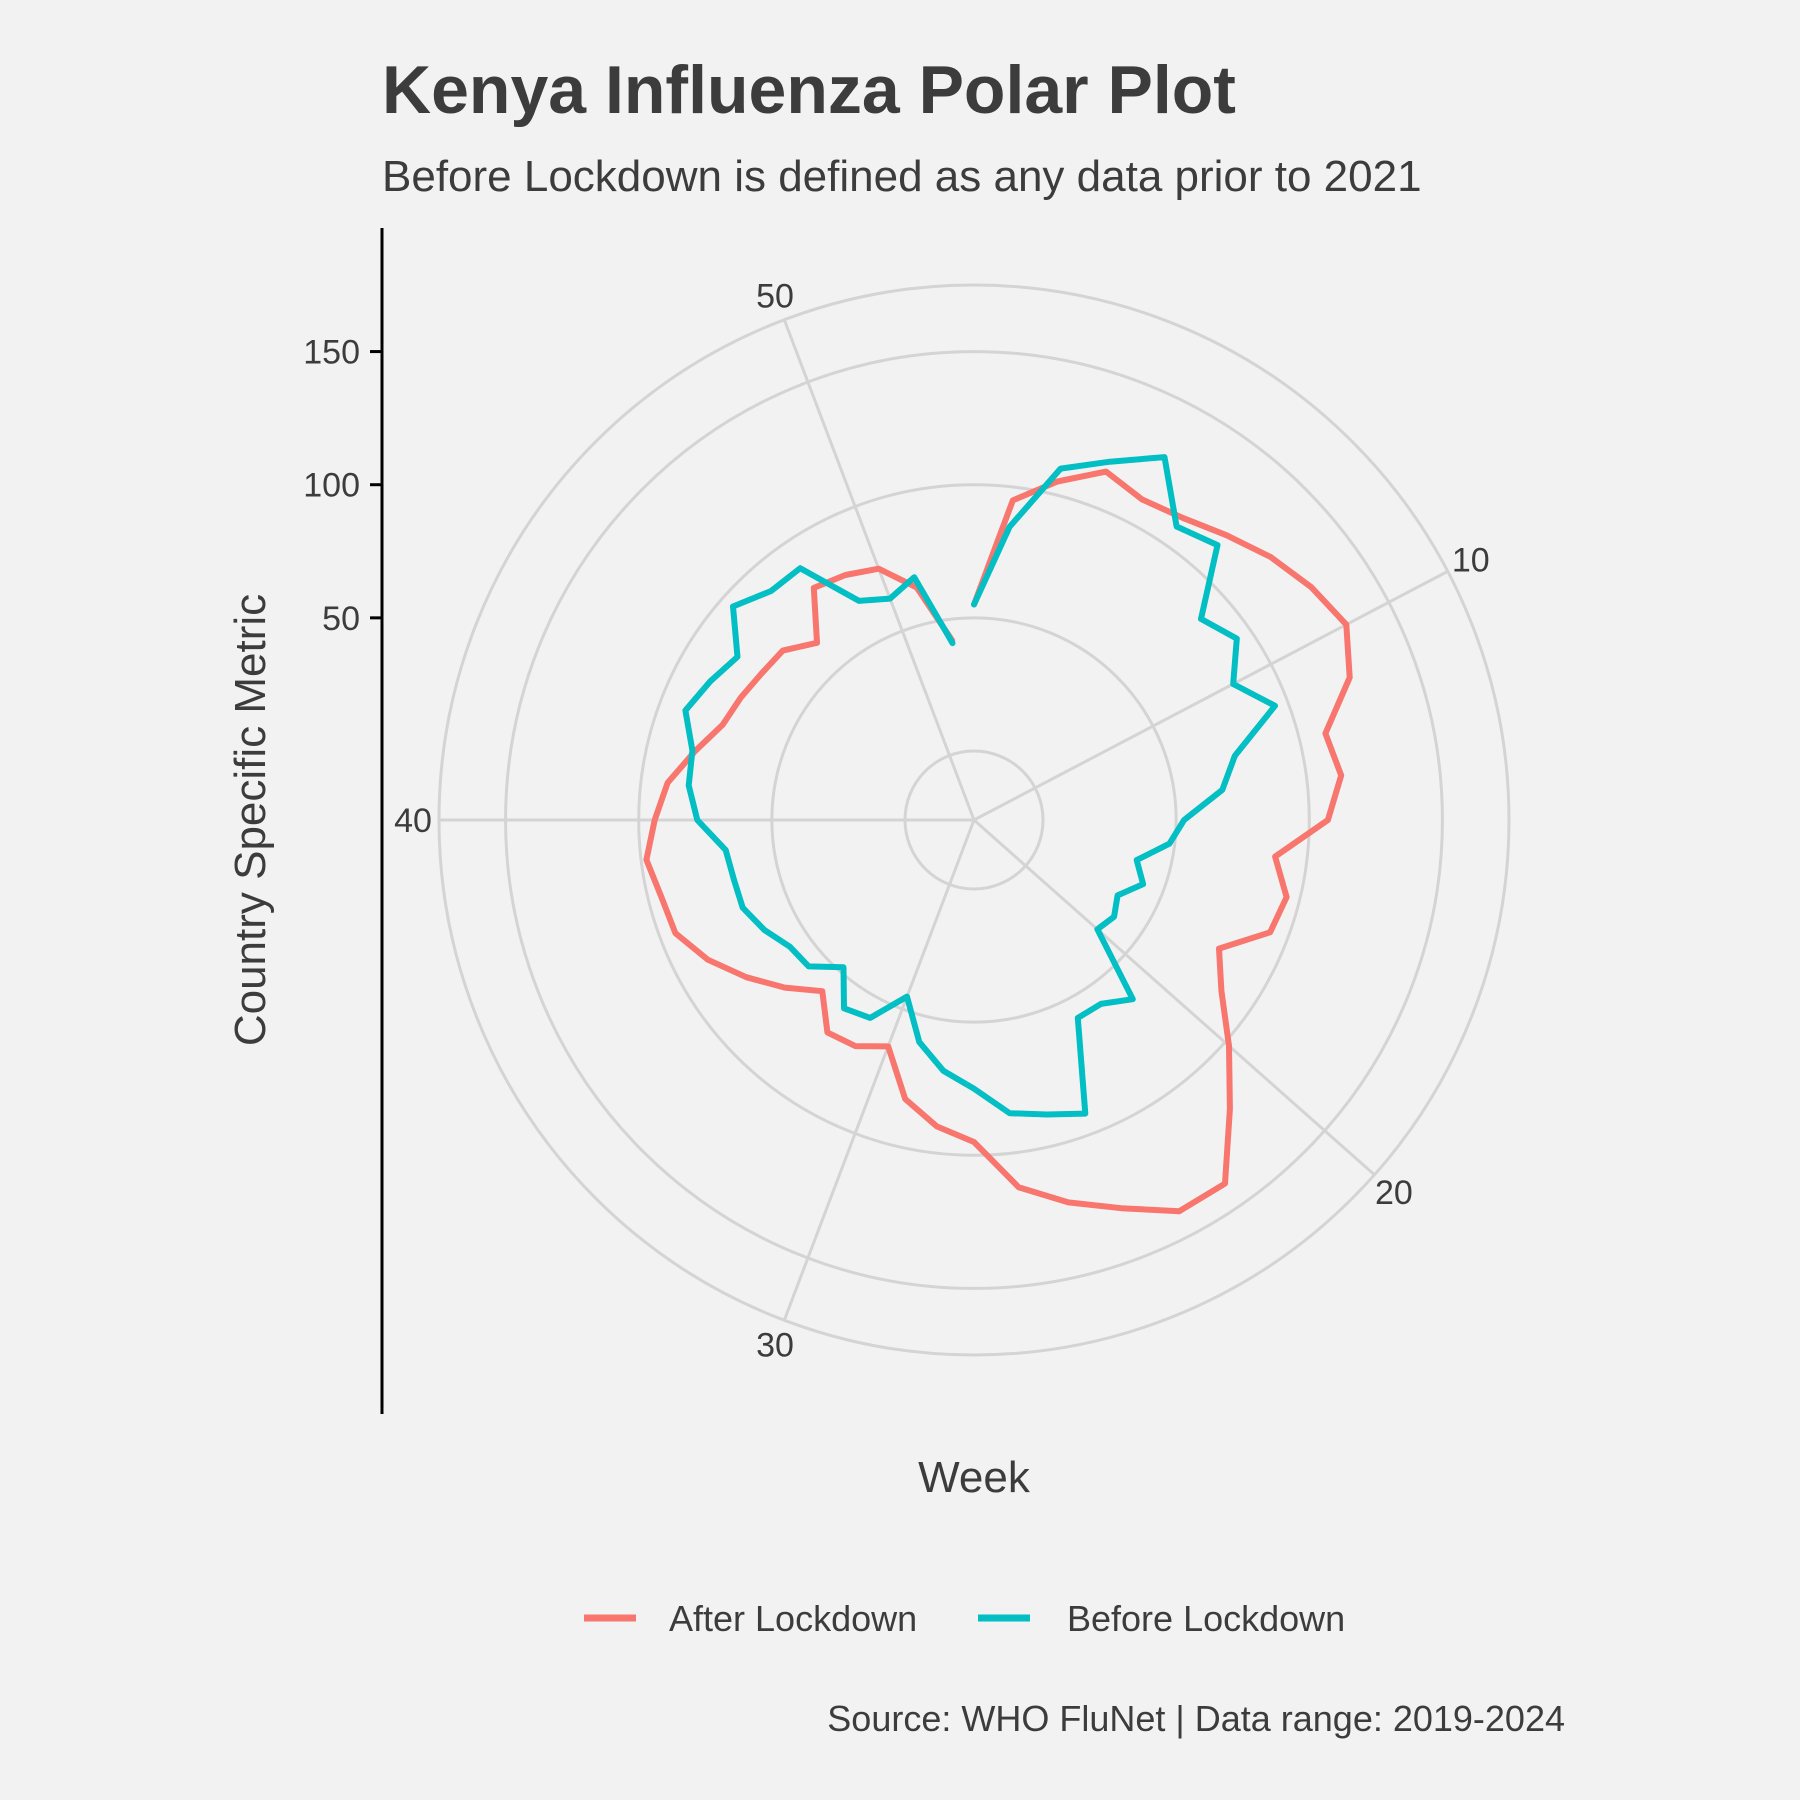  I want to click on week-tick-label: 50, so click(775, 296).